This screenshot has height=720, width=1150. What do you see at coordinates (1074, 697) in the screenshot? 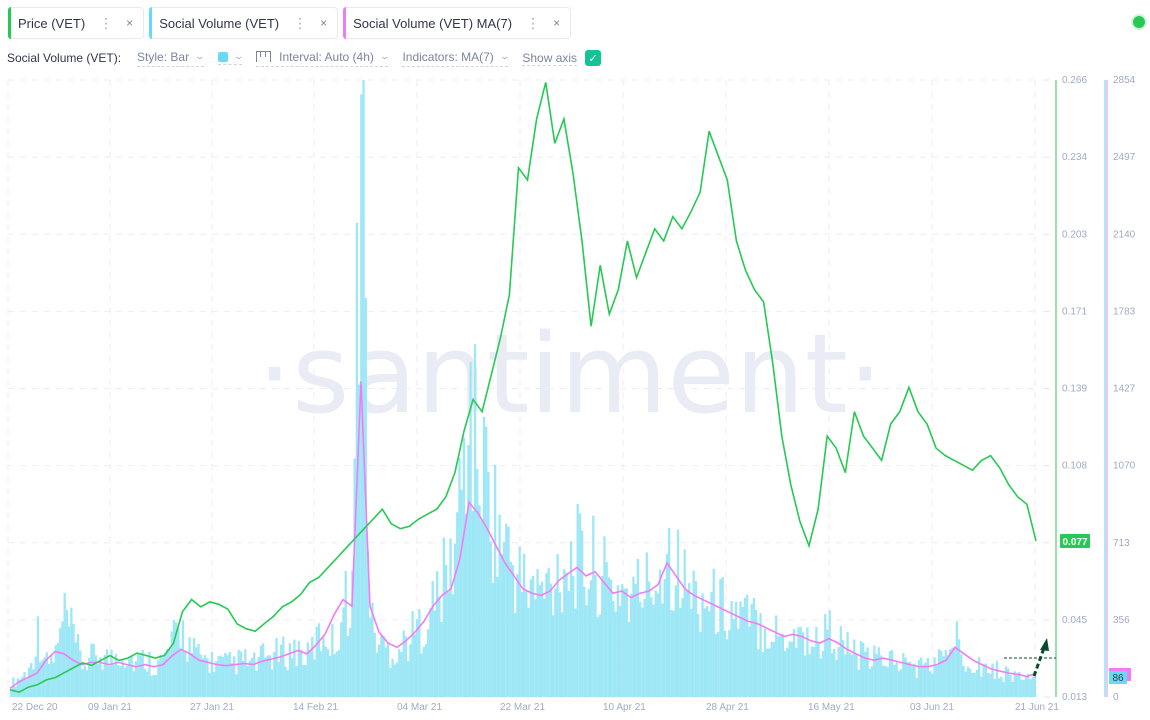
I see `svg-text: 0.013` at bounding box center [1074, 697].